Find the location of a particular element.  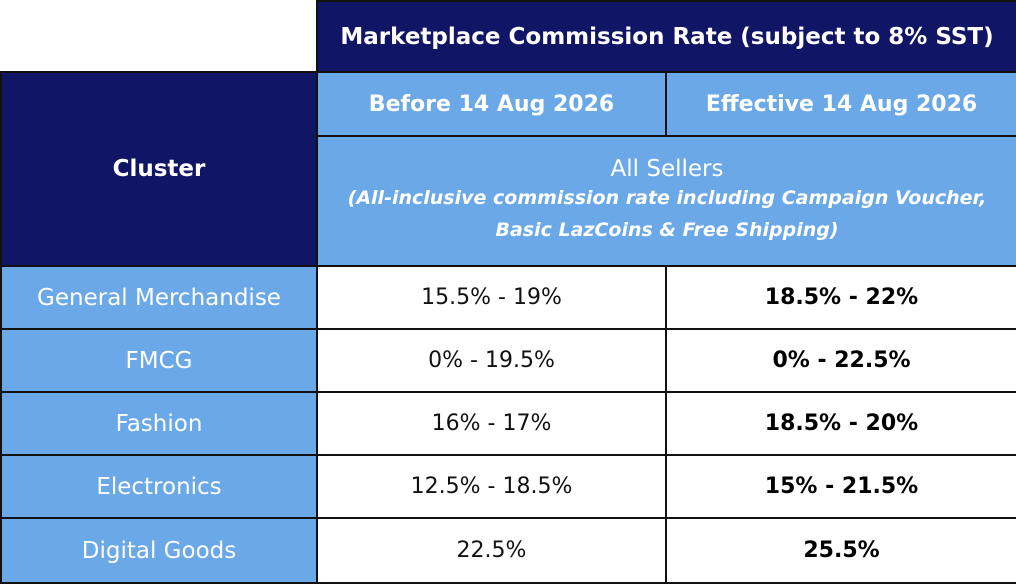

table-row: Fashion 16% - 17% 18.5% - 20% is located at coordinates (508, 423).